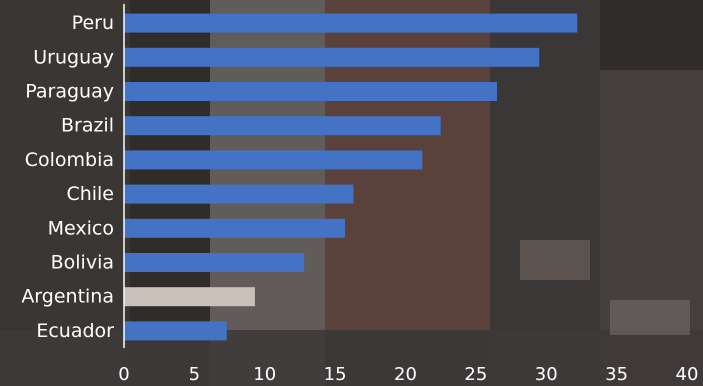  Describe the element at coordinates (194, 374) in the screenshot. I see `x-tick-label-5: 5` at that location.